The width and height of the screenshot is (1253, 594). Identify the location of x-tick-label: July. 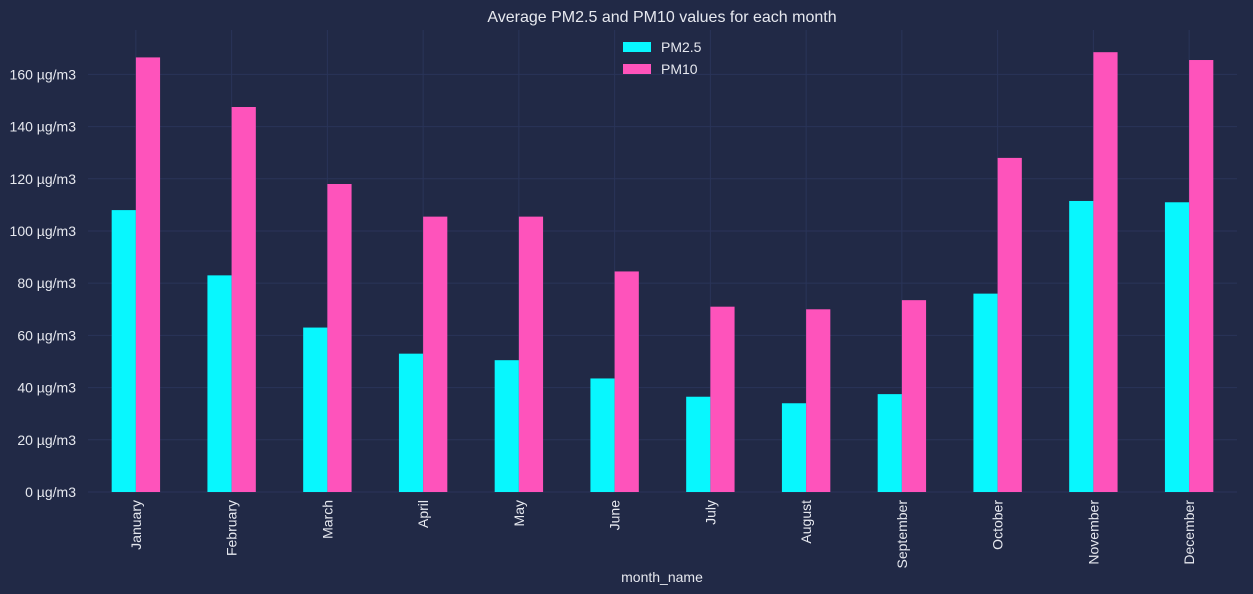
(710, 512).